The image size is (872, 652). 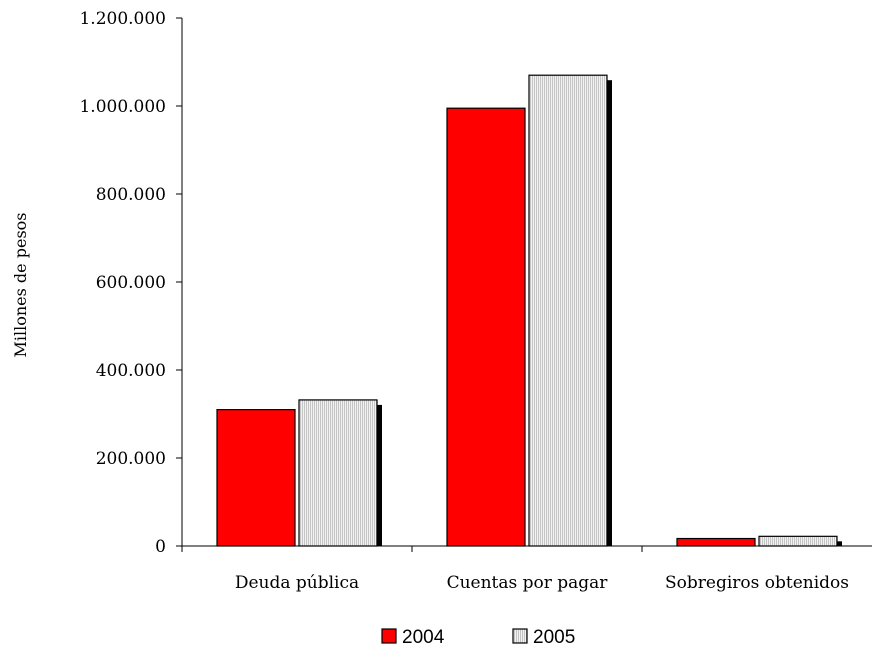 I want to click on y-axis-label: Millones de pesos, so click(x=20, y=285).